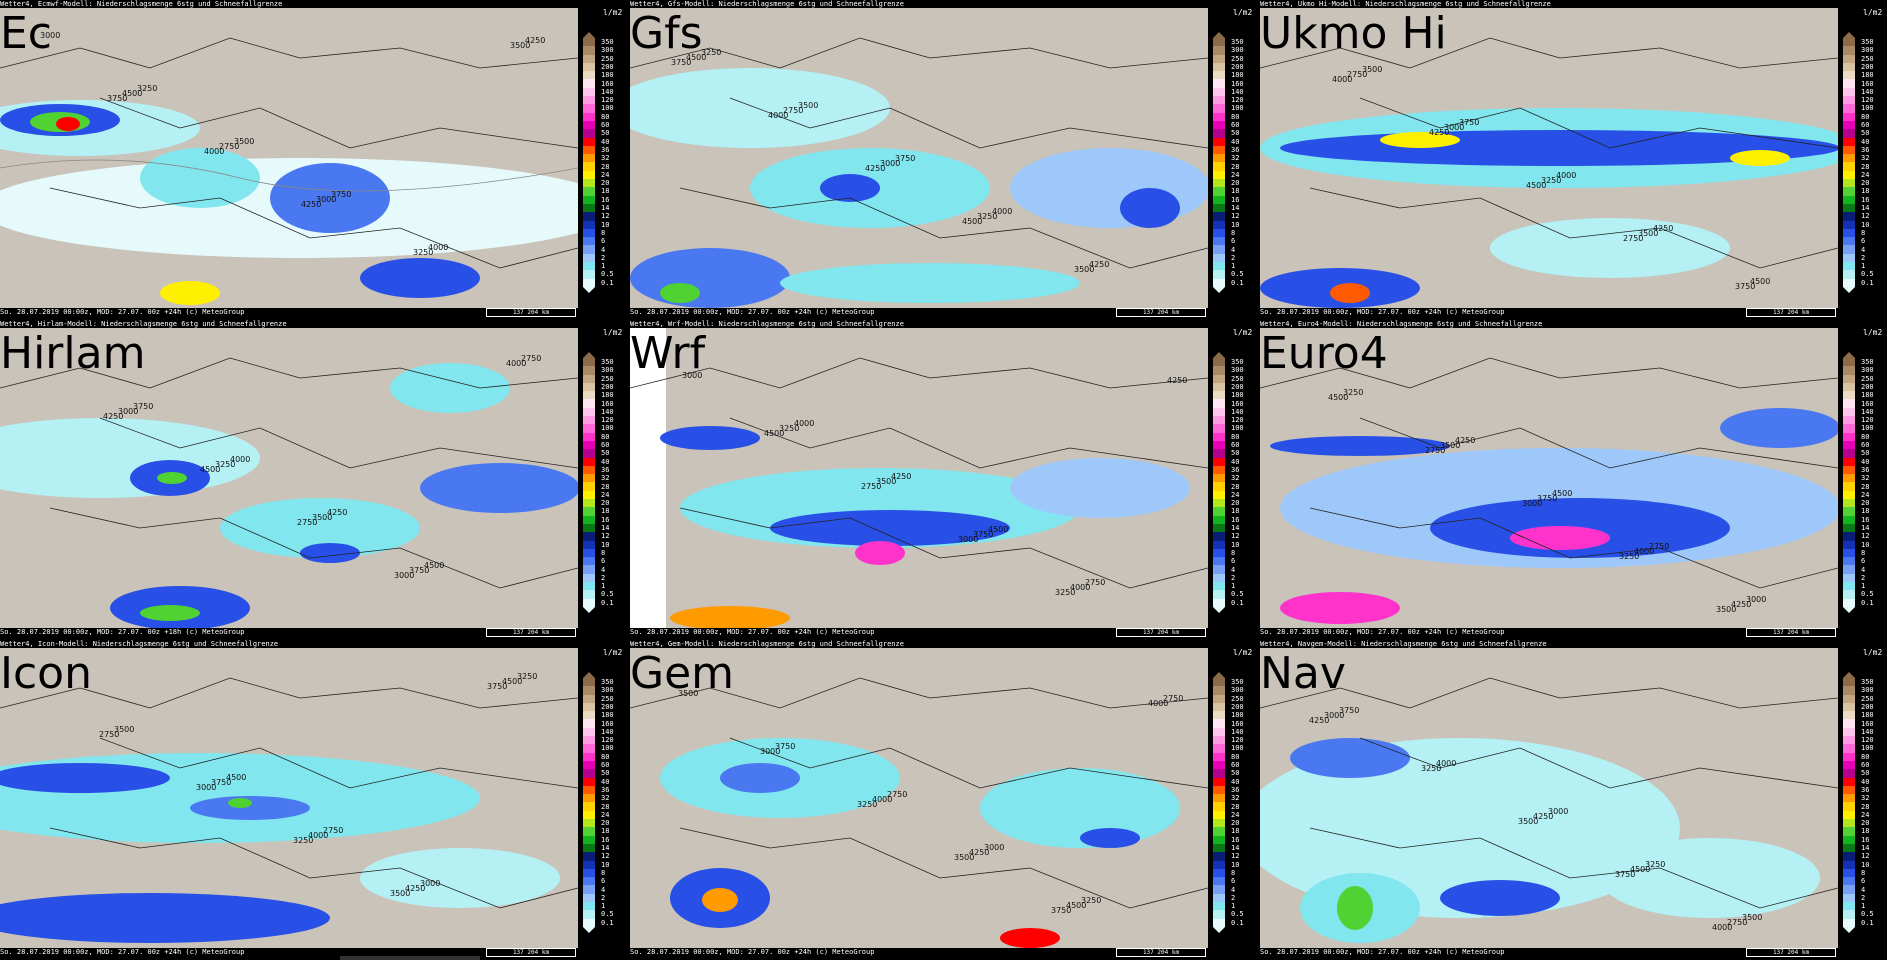  Describe the element at coordinates (1219, 35) in the screenshot. I see `legend-top-arrow` at that location.